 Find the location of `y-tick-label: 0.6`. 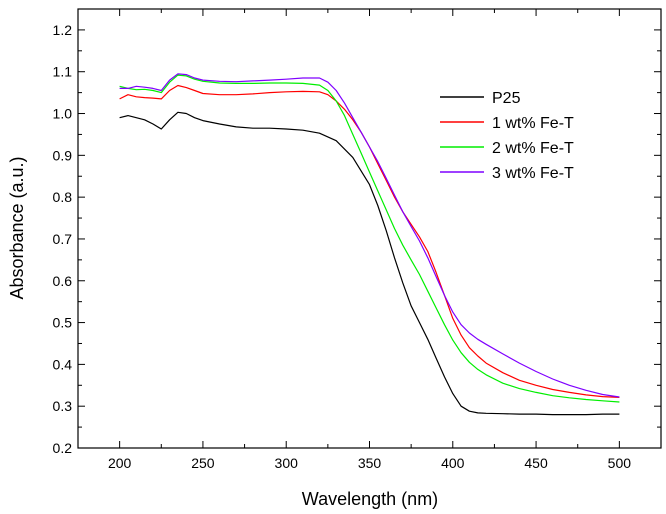

y-tick-label: 0.6 is located at coordinates (63, 281).